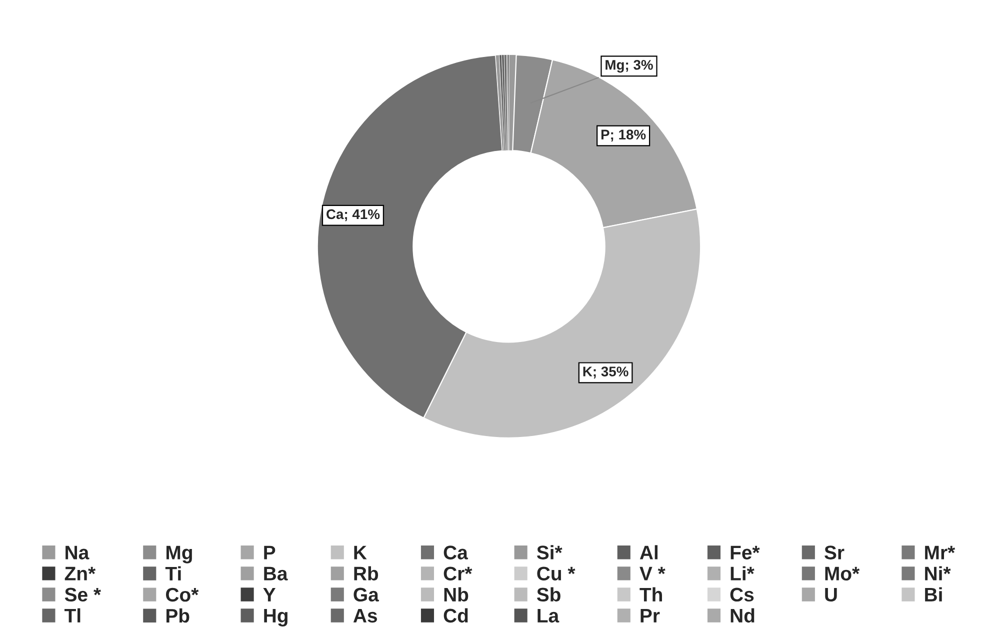 Image resolution: width=998 pixels, height=644 pixels. What do you see at coordinates (83, 595) in the screenshot?
I see `legend-label: Se *` at bounding box center [83, 595].